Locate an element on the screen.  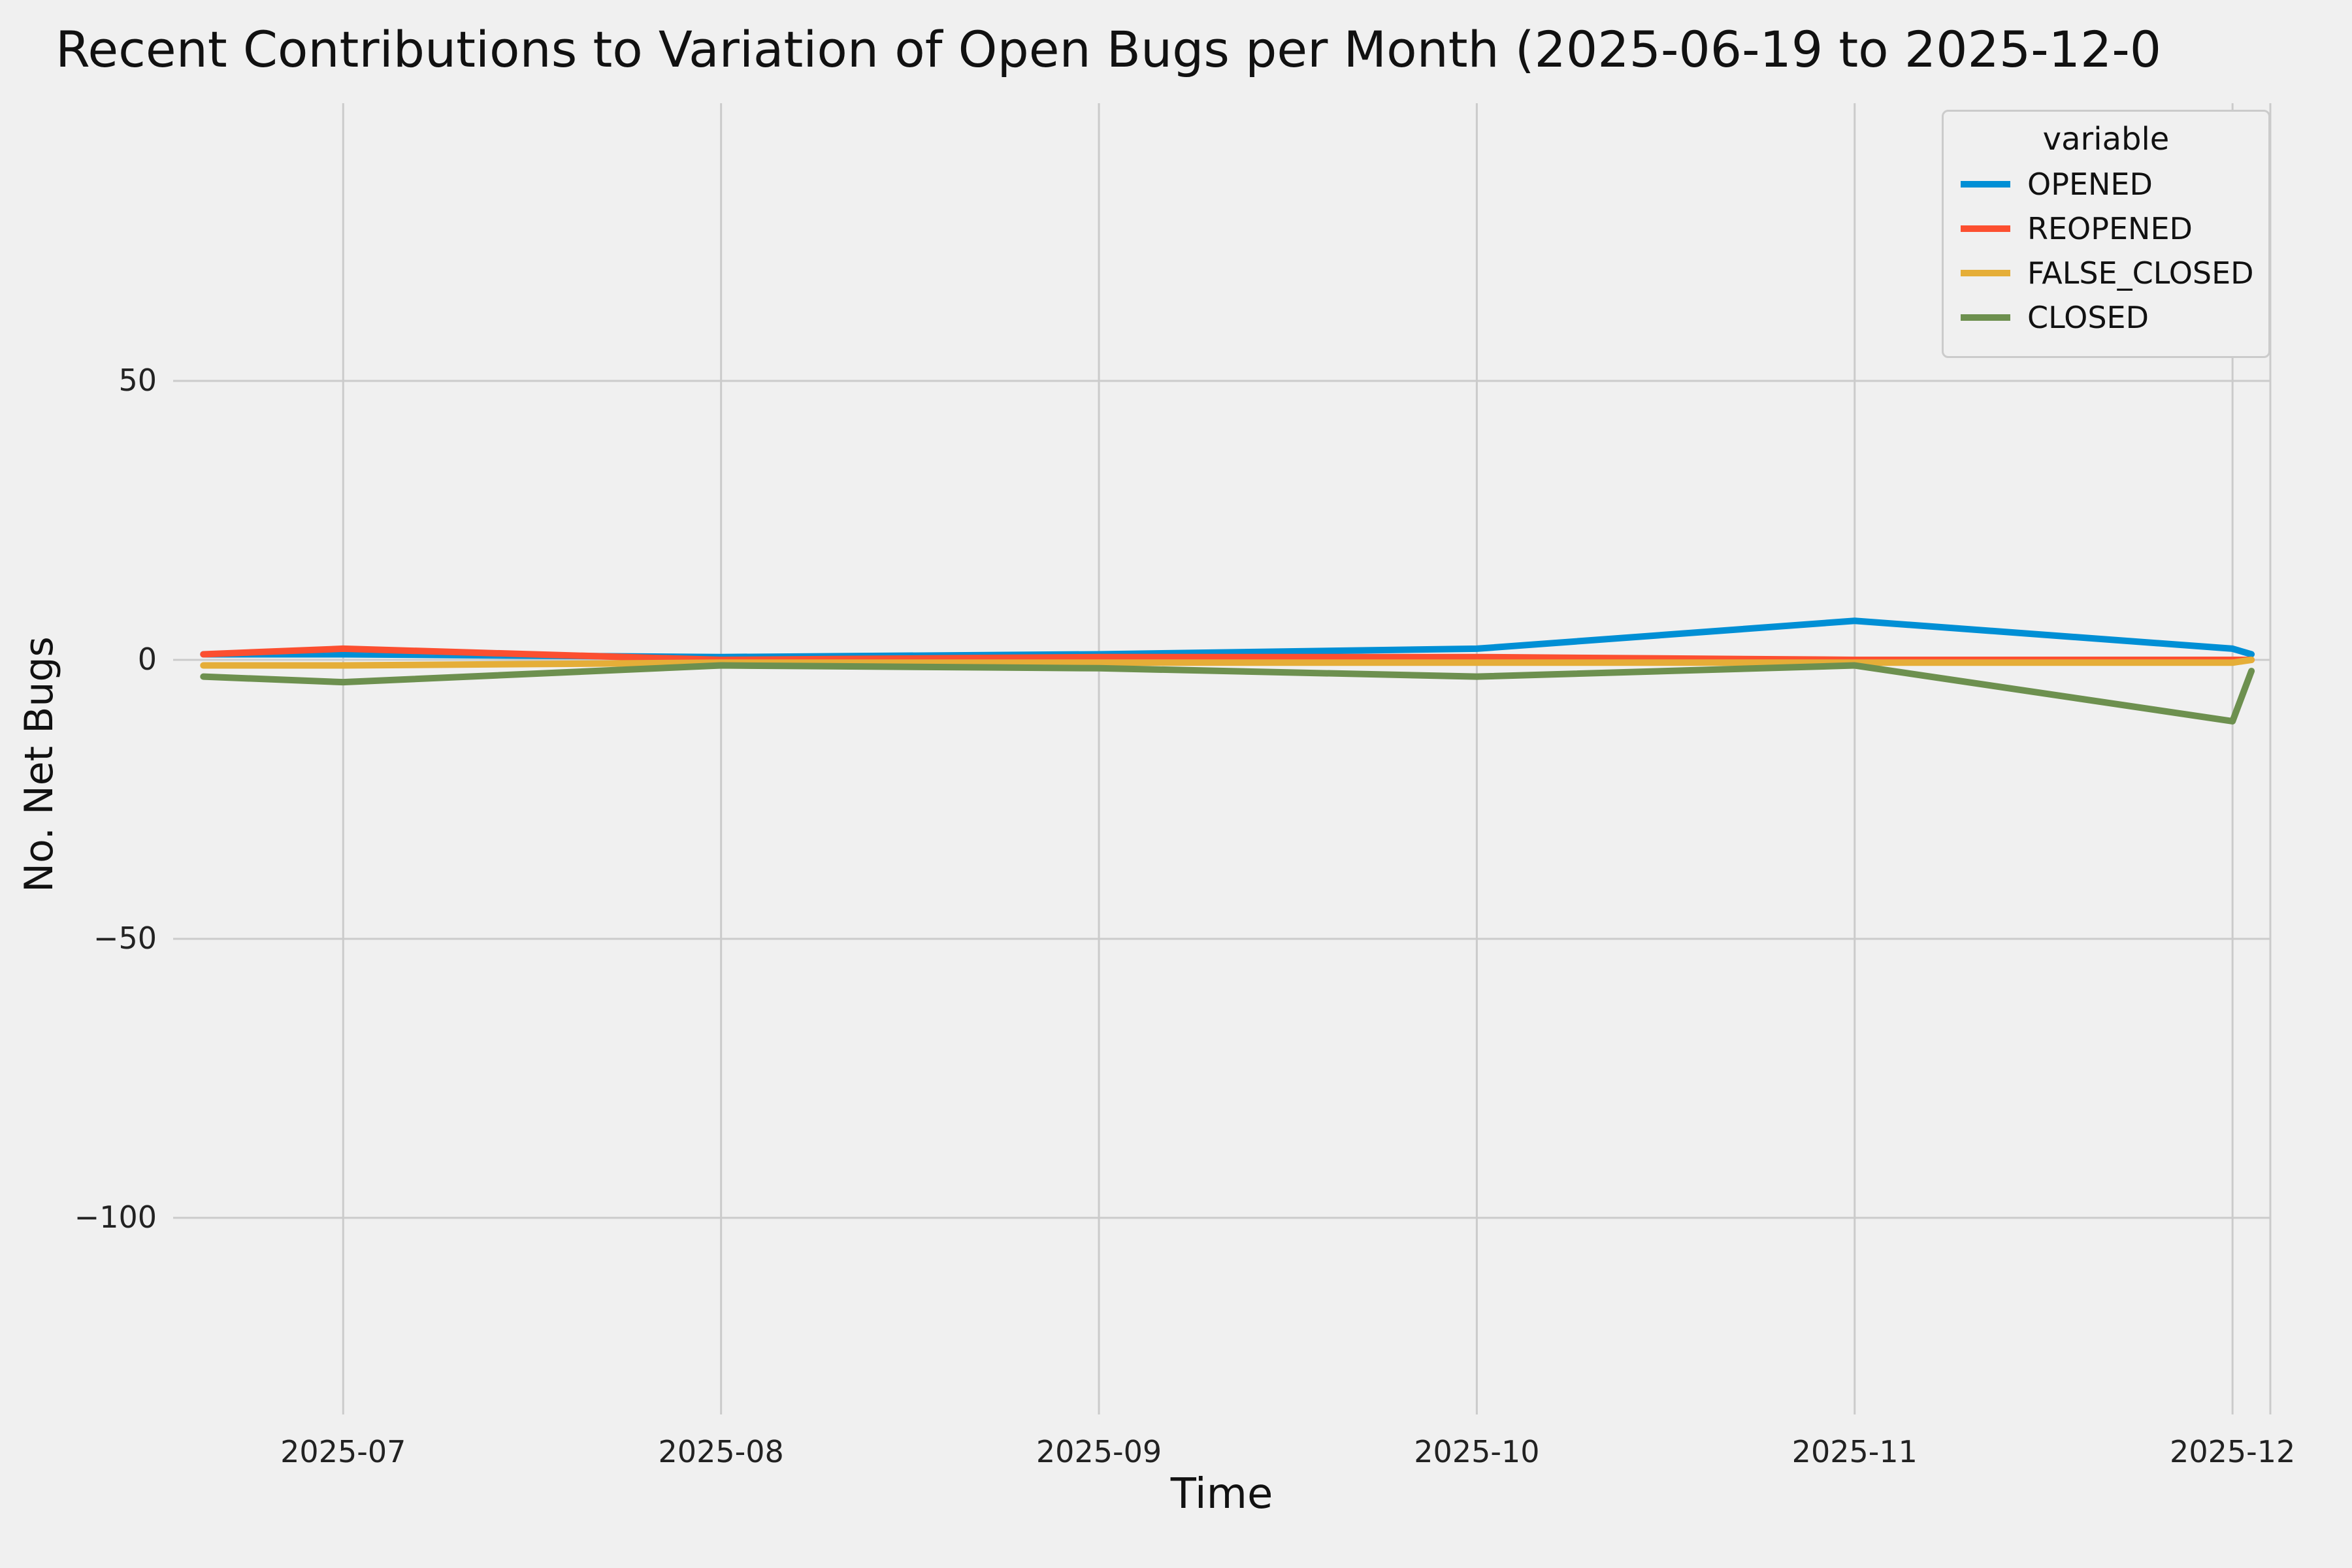
opened-line-swatch-icon is located at coordinates (1985, 184).